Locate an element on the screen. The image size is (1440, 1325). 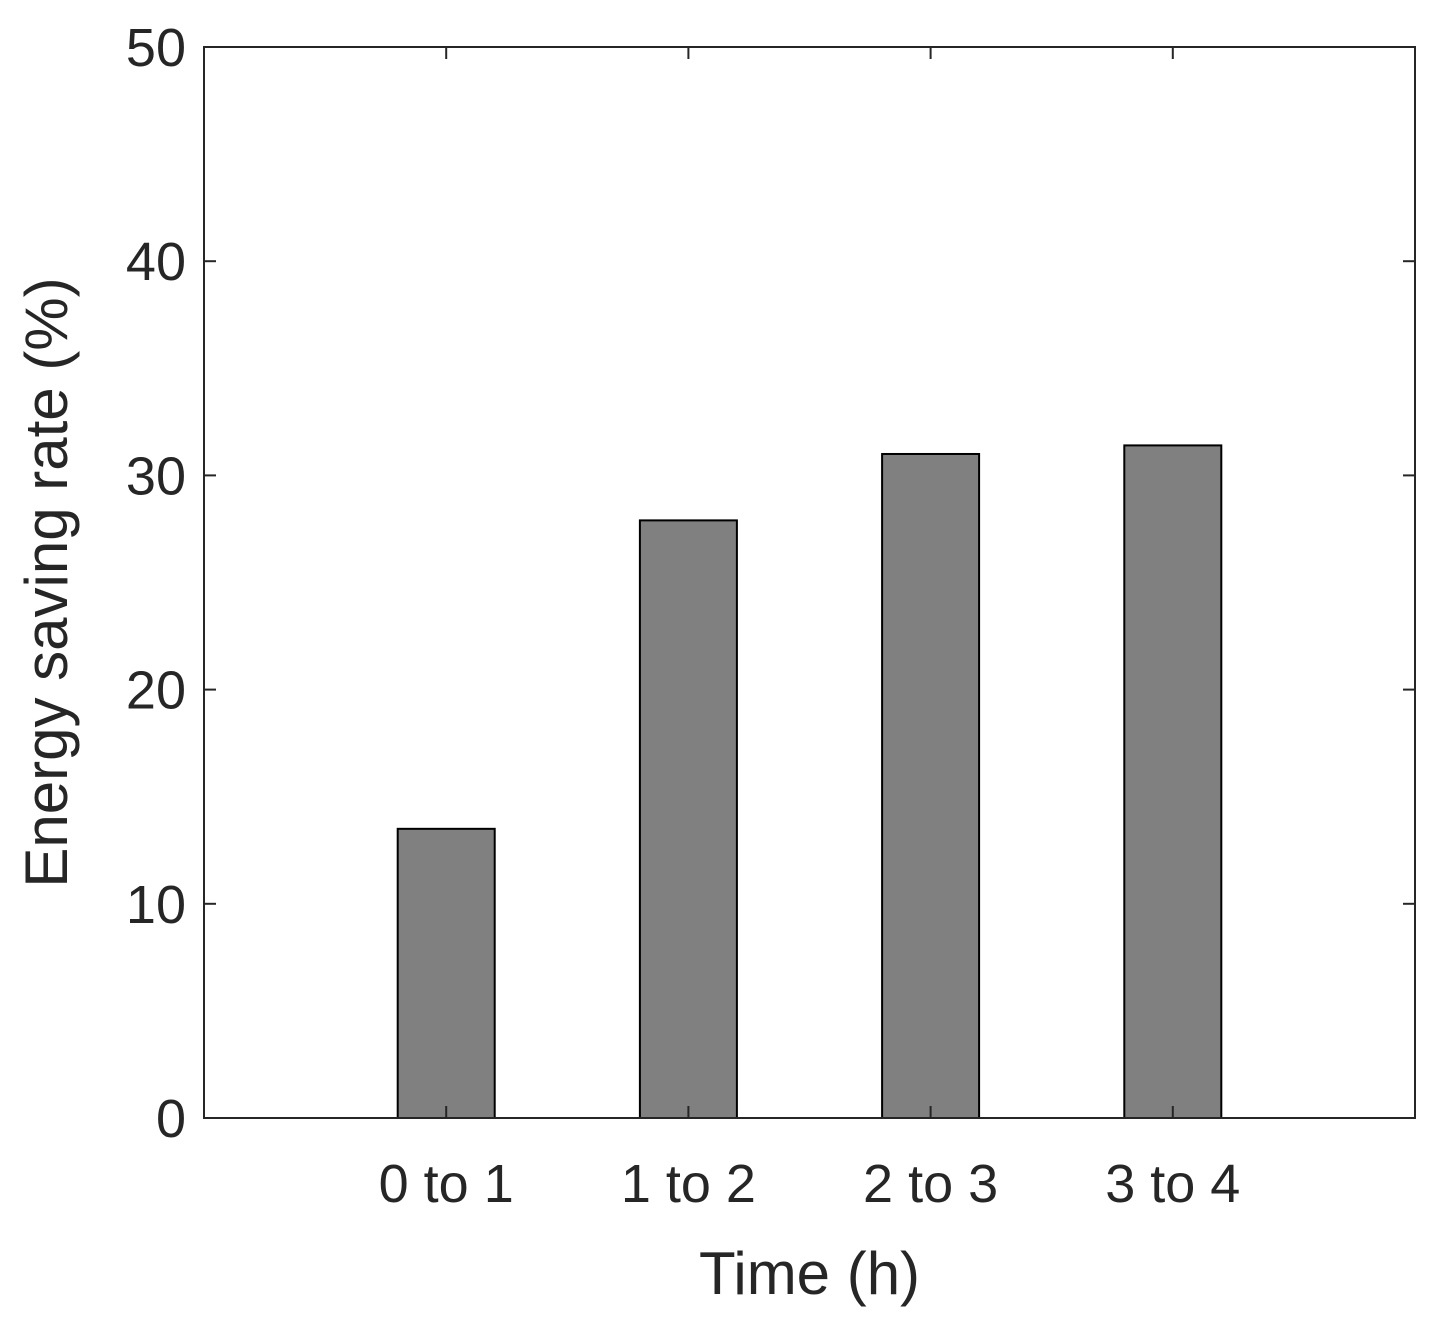
y-tick-label-0: 0 is located at coordinates (171, 1119).